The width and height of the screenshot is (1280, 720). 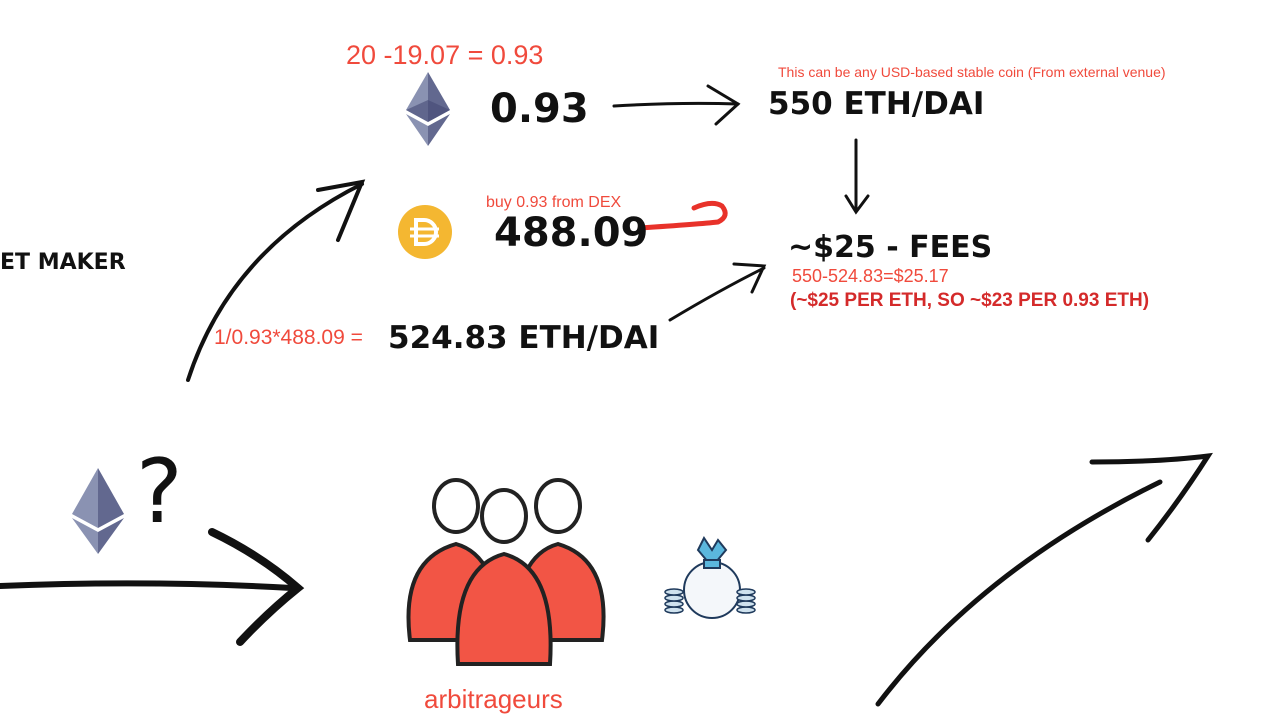 I want to click on red-hook-mark, so click(x=682, y=215).